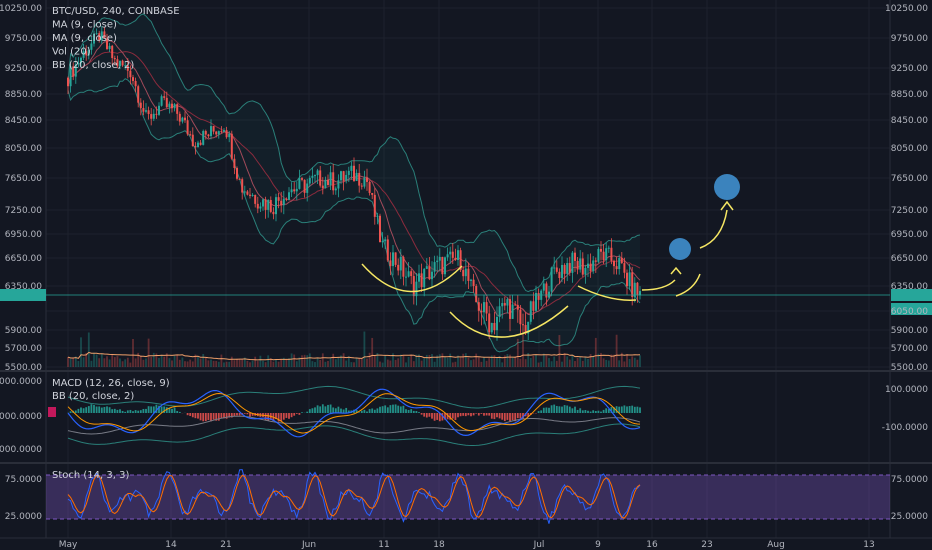 The image size is (932, 550). What do you see at coordinates (909, 287) in the screenshot?
I see `y-axis-label: 6350.00` at bounding box center [909, 287].